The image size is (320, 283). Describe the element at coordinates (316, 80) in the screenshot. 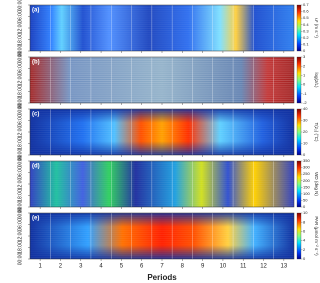

I see `colorbar-label: log(z/L)` at that location.